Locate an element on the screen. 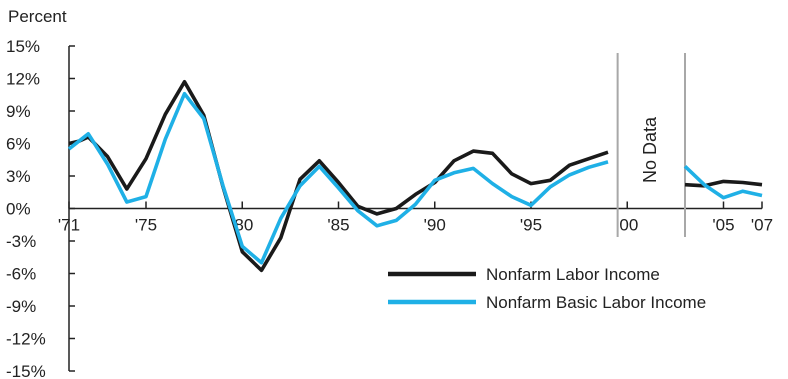 Image resolution: width=788 pixels, height=379 pixels. y-tick-label: -12% is located at coordinates (26, 339).